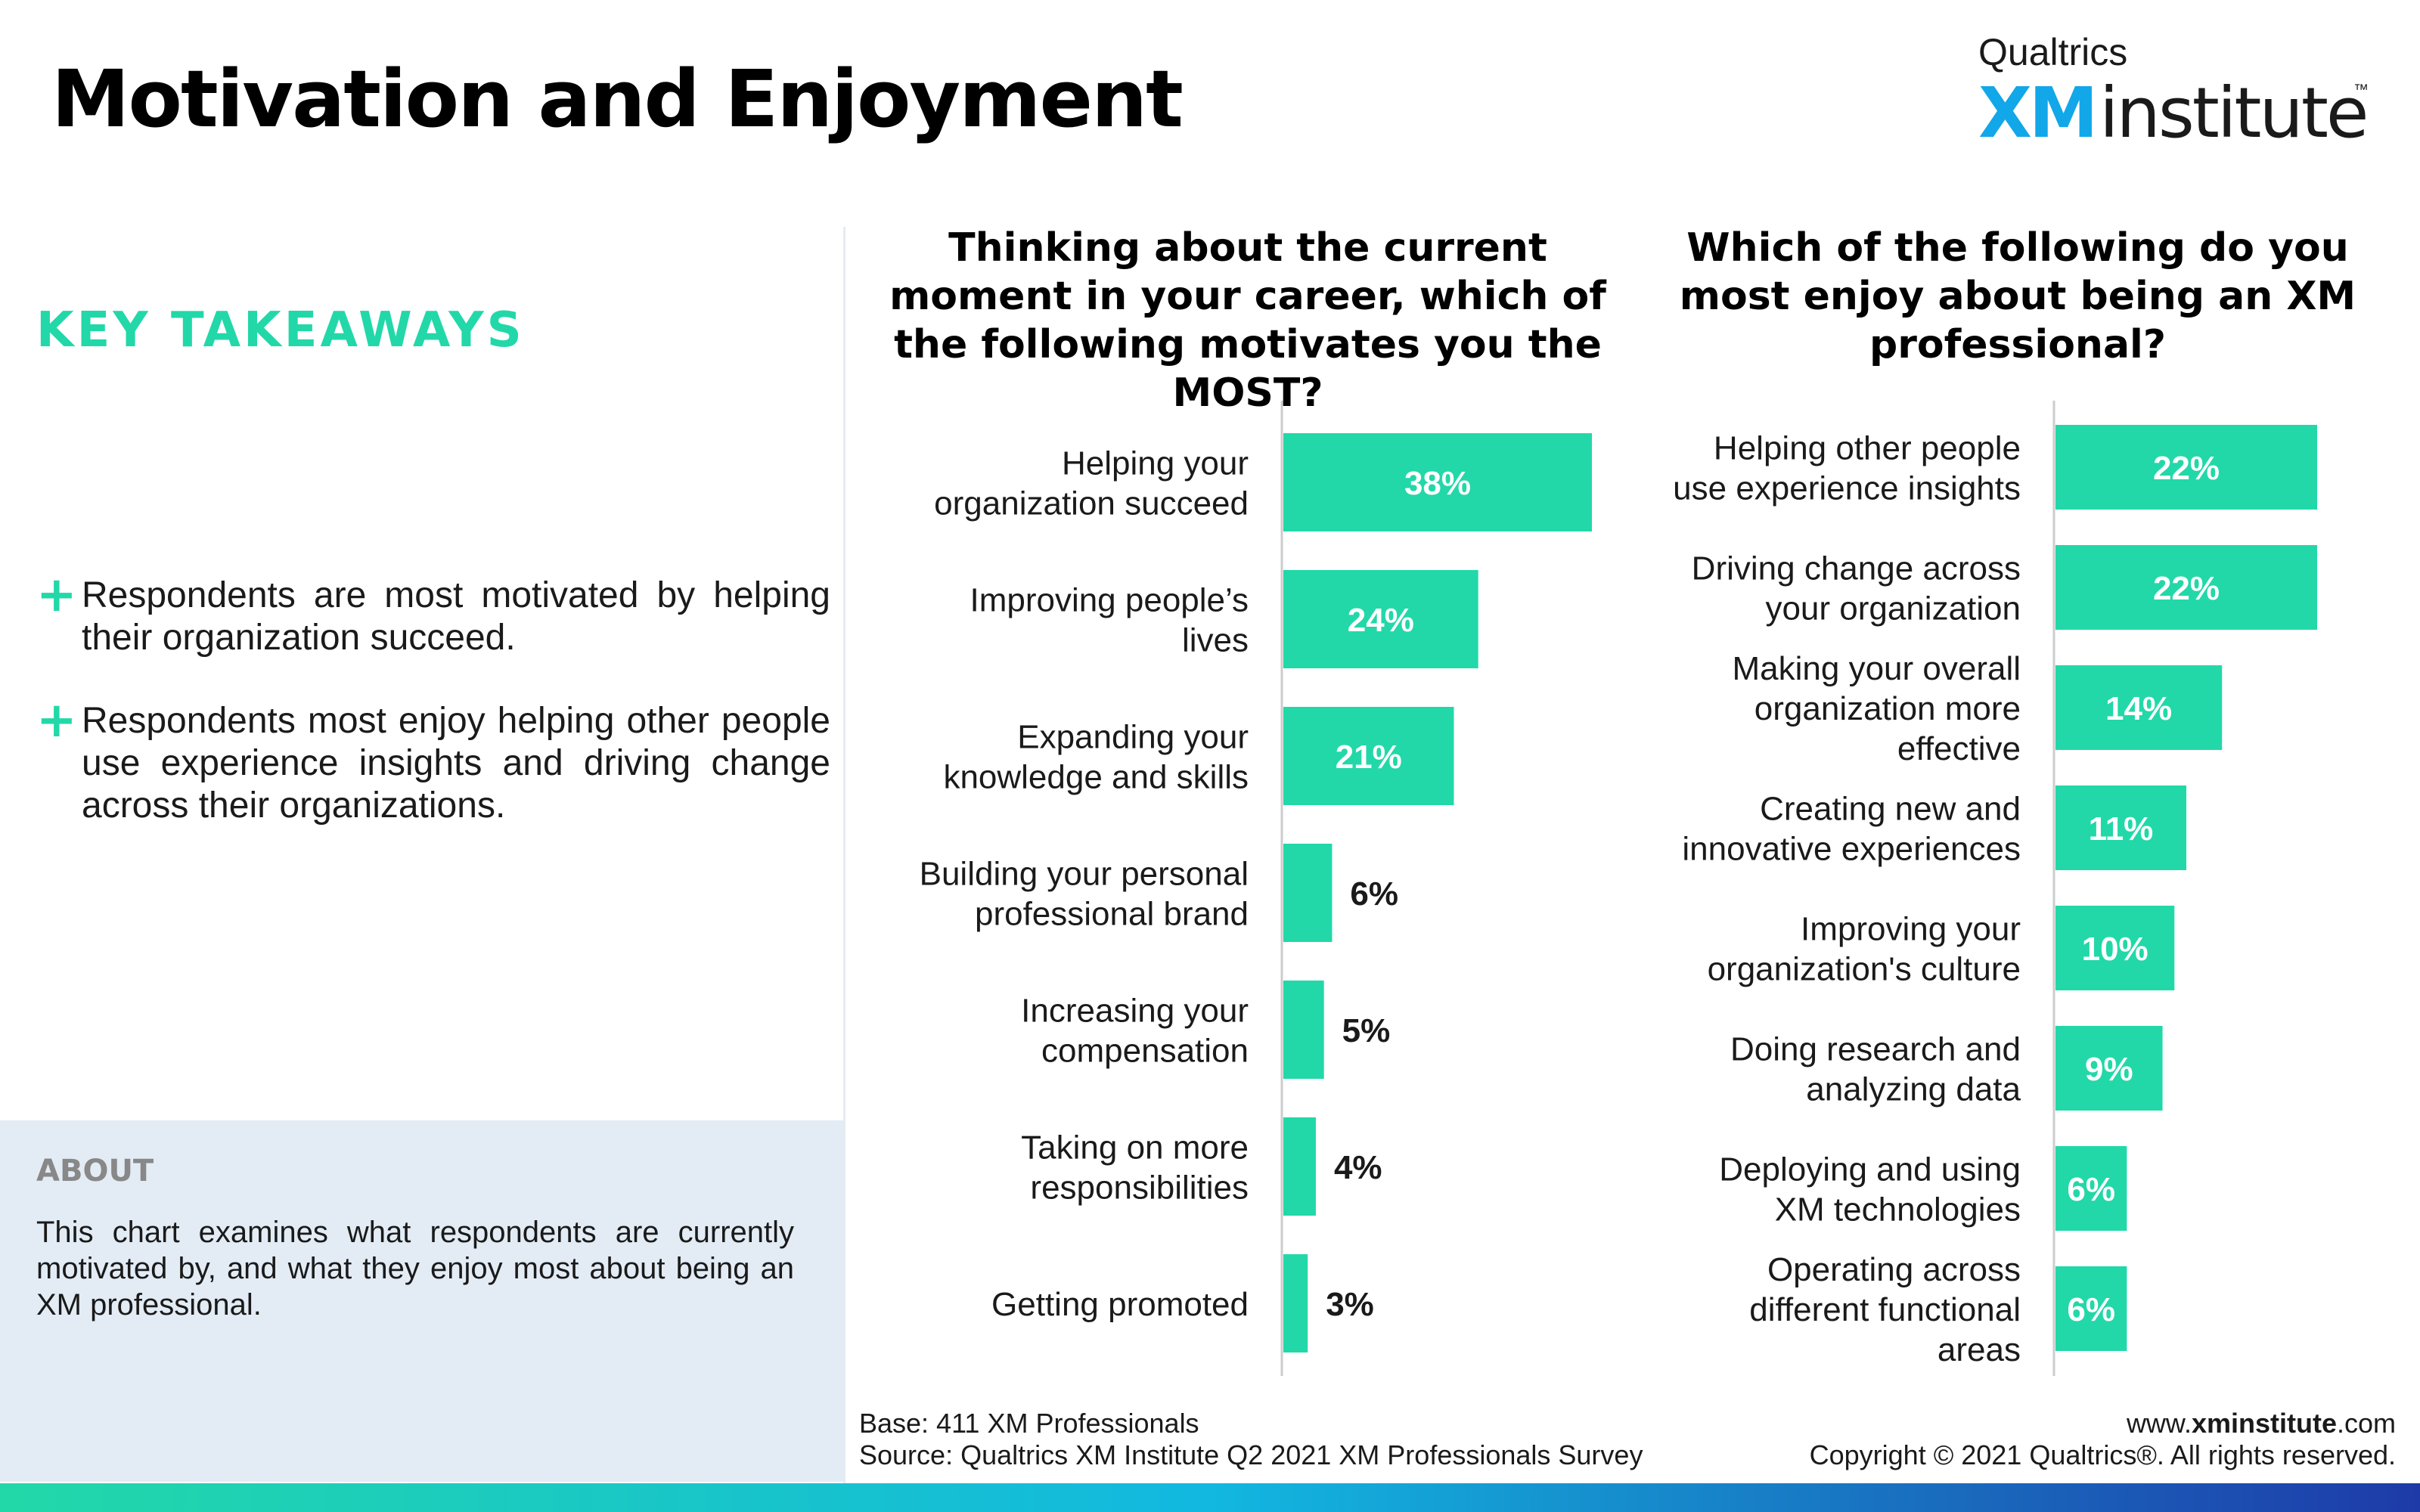 The height and width of the screenshot is (1512, 2420). I want to click on value-label: 5%, so click(1366, 1030).